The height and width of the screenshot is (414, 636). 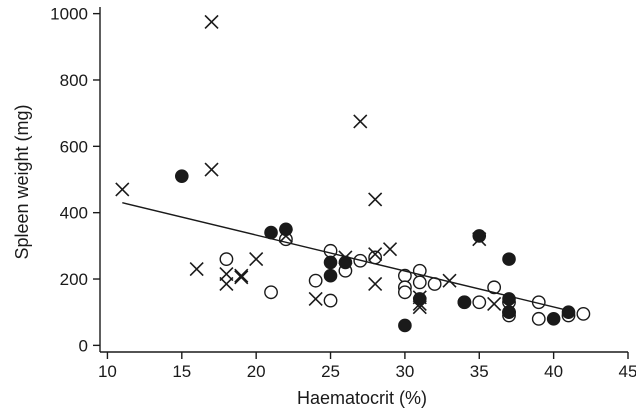 What do you see at coordinates (479, 371) in the screenshot?
I see `x-tick-label: 35` at bounding box center [479, 371].